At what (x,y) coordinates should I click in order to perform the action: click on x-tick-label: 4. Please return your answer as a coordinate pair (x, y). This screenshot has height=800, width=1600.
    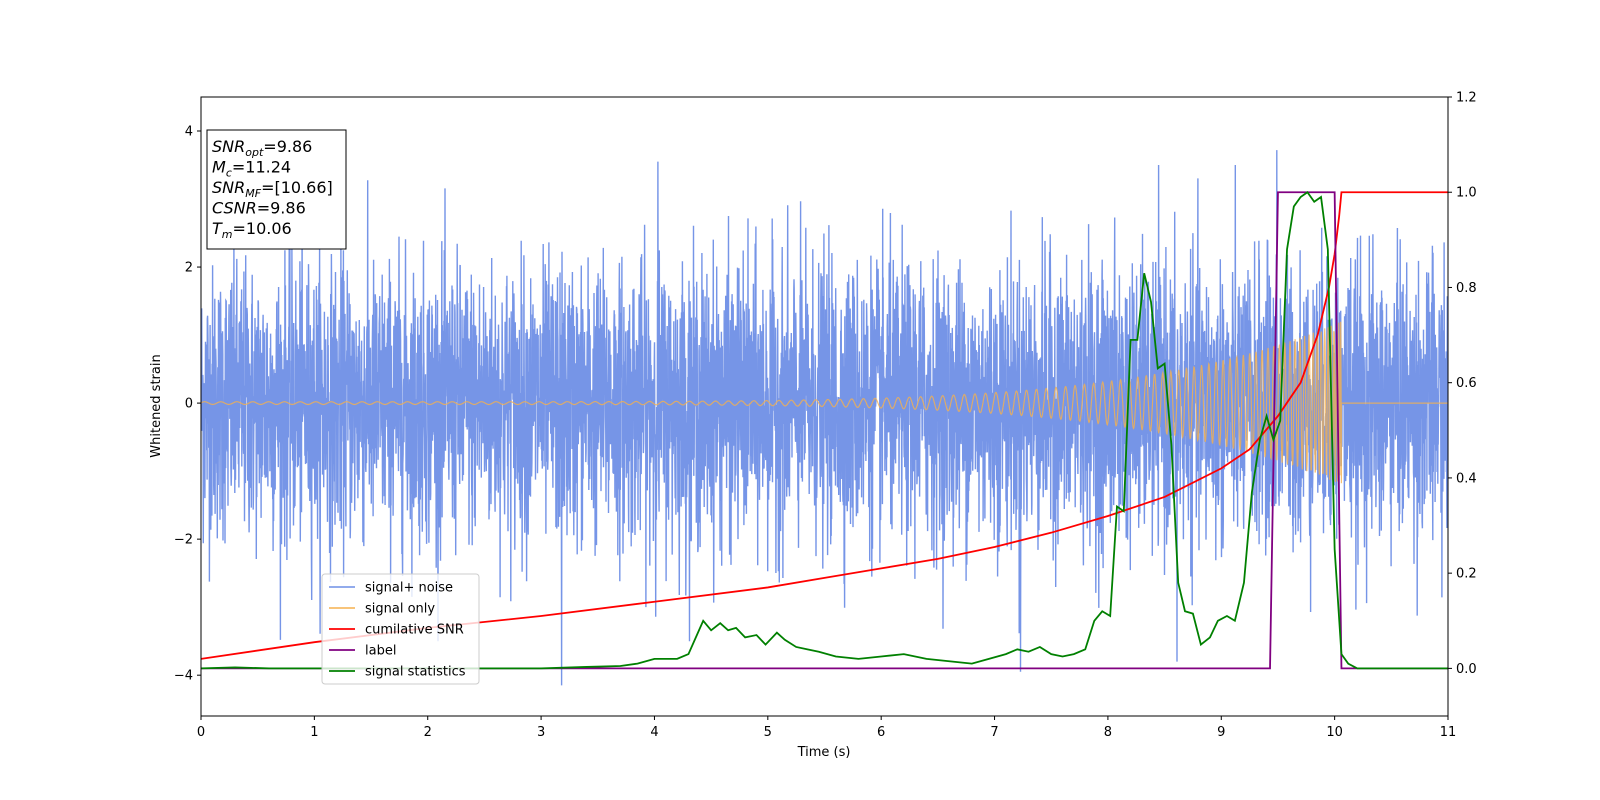
    Looking at the image, I should click on (654, 732).